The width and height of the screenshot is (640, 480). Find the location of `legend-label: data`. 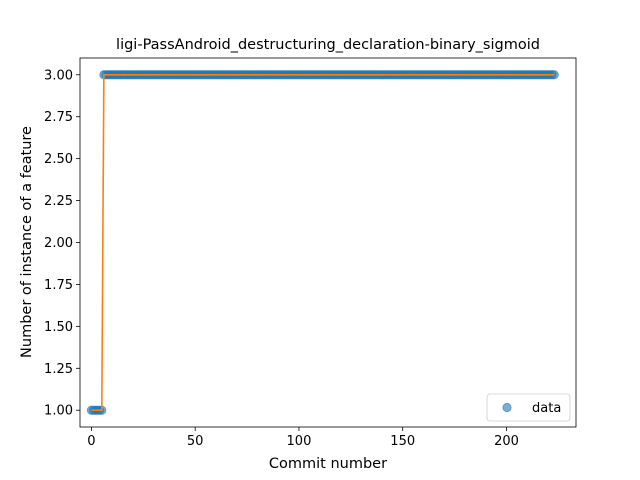

legend-label: data is located at coordinates (546, 408).